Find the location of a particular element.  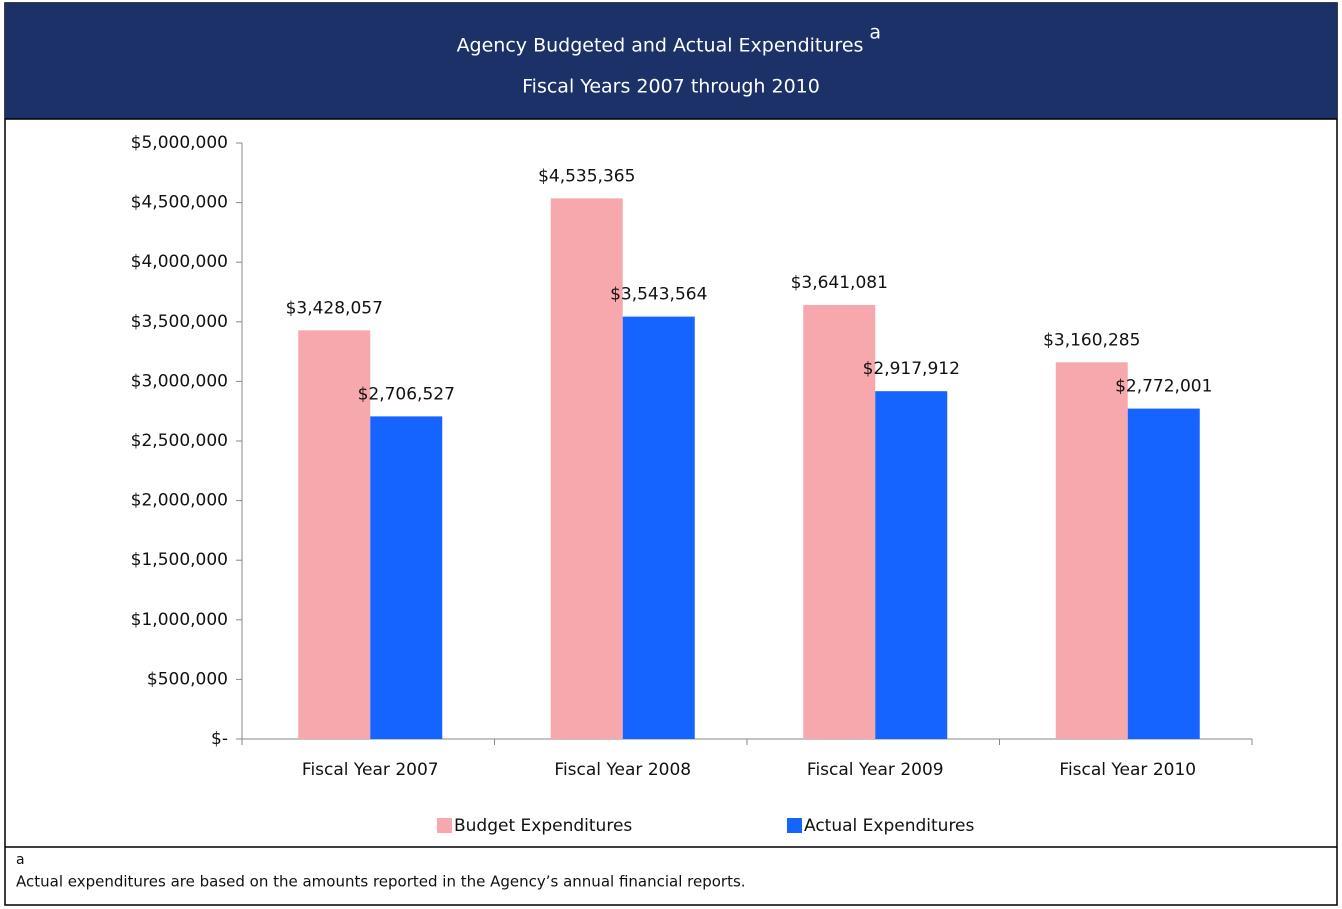

y-tick-label: $1,000,000 is located at coordinates (179, 620).